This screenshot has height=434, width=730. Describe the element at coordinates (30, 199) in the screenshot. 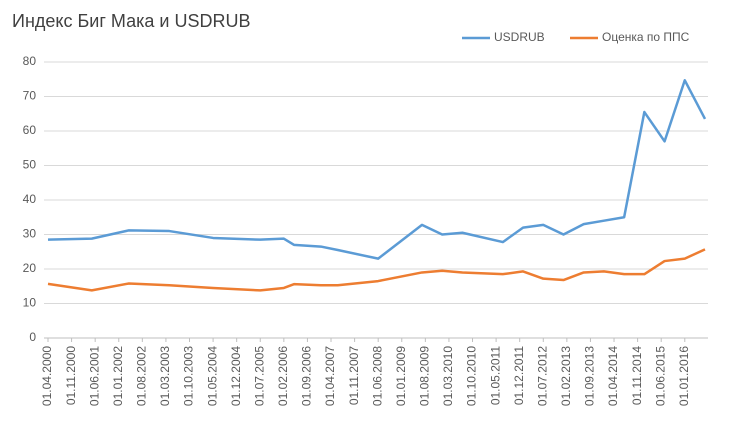

I see `y-tick-label: 40` at that location.